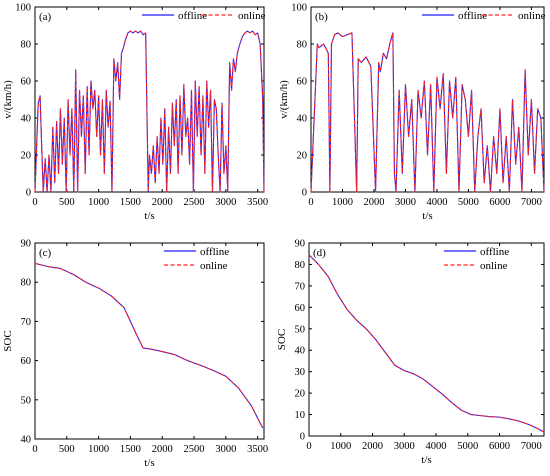  What do you see at coordinates (404, 446) in the screenshot?
I see `chart-d-xtick-label: 3000` at bounding box center [404, 446].